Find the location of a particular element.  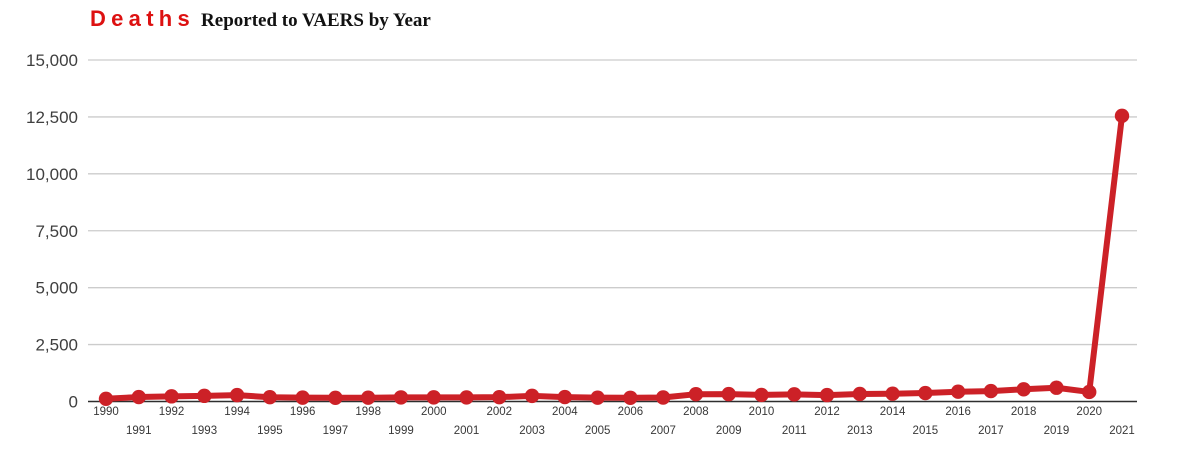

x-tick-label: 1995 is located at coordinates (270, 431).